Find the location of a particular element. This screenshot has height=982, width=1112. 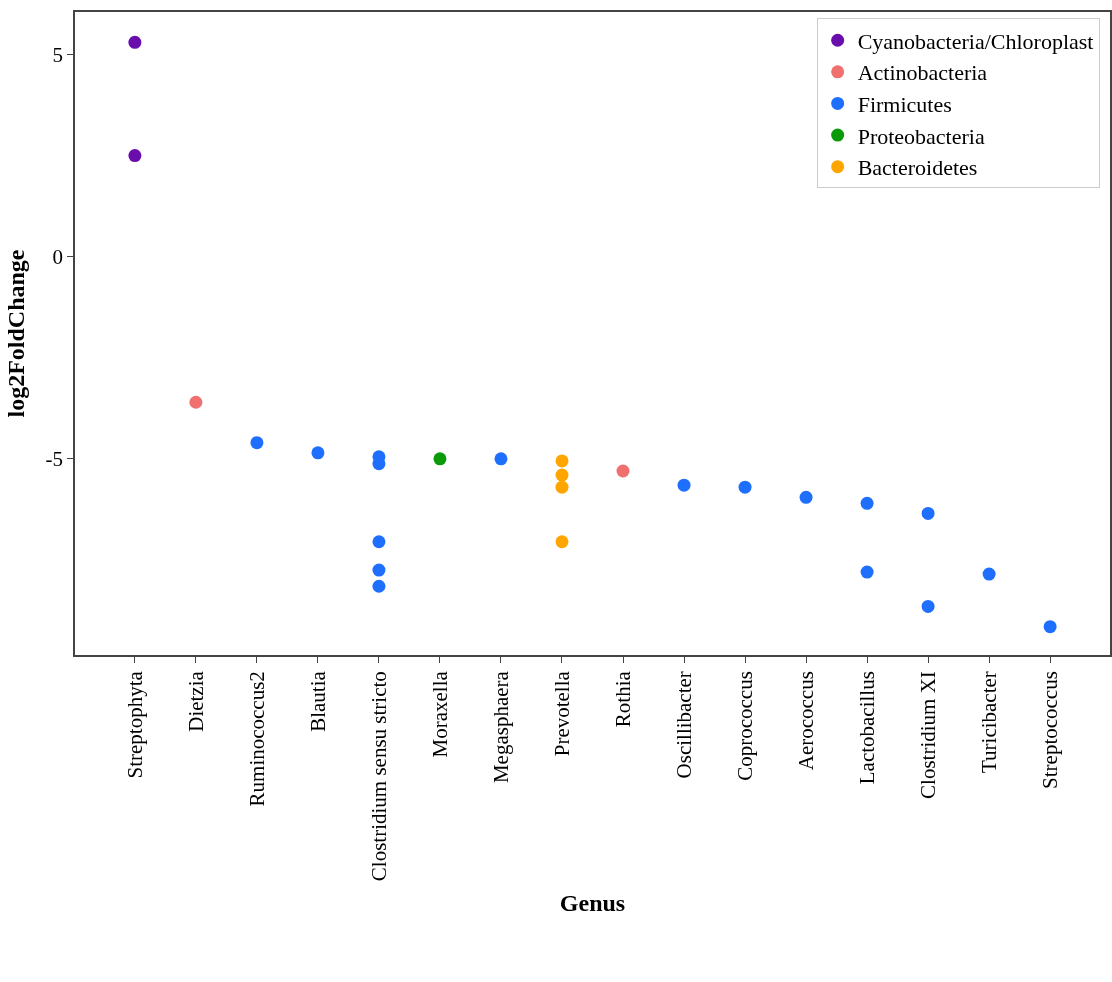

x-tick-label: Clostridium sensu stricto is located at coordinates (378, 776).